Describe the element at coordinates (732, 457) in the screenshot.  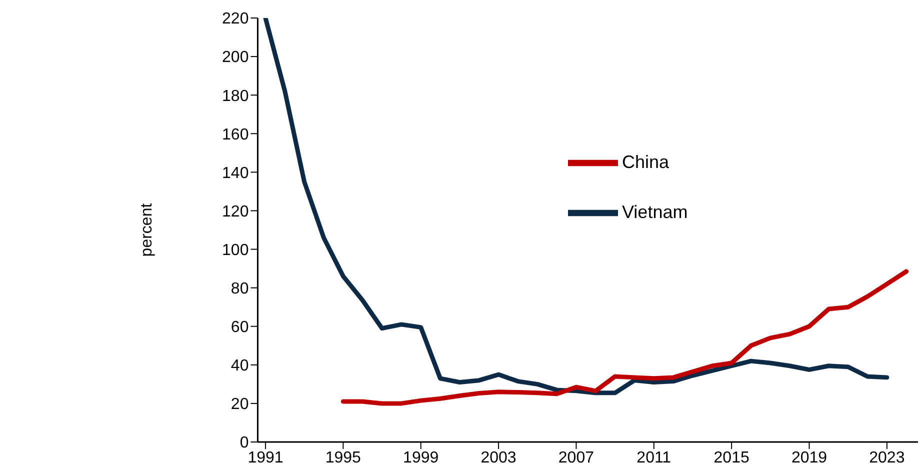
I see `x-tick-label: 2015` at that location.